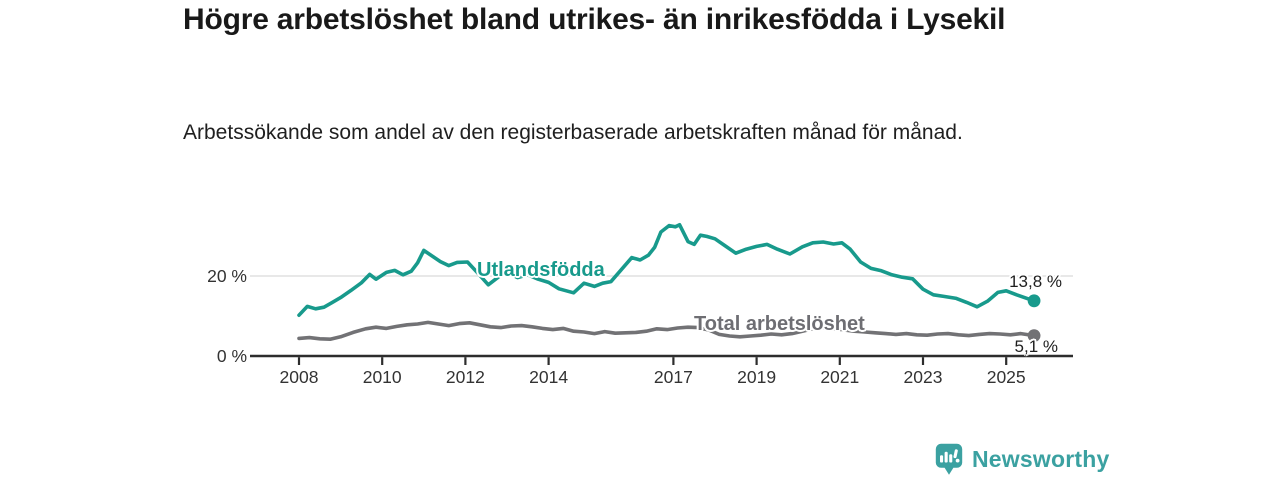 The height and width of the screenshot is (480, 1280). What do you see at coordinates (666, 270) in the screenshot?
I see `line-utlandsfodda` at bounding box center [666, 270].